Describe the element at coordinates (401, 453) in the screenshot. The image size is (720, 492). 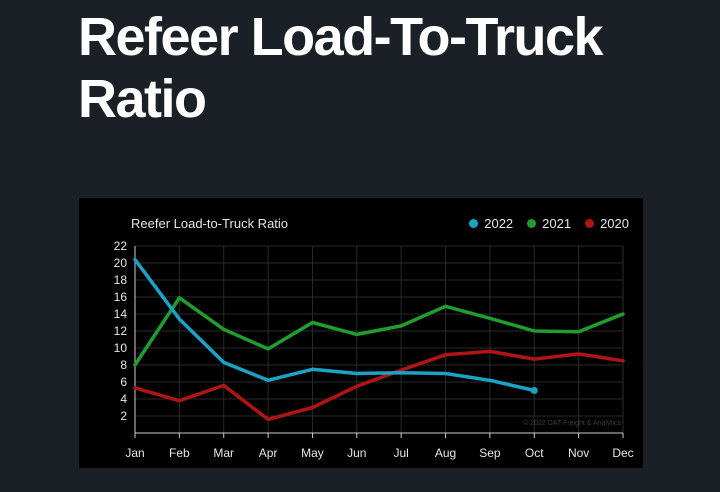
I see `x-tick-label: Jul` at that location.